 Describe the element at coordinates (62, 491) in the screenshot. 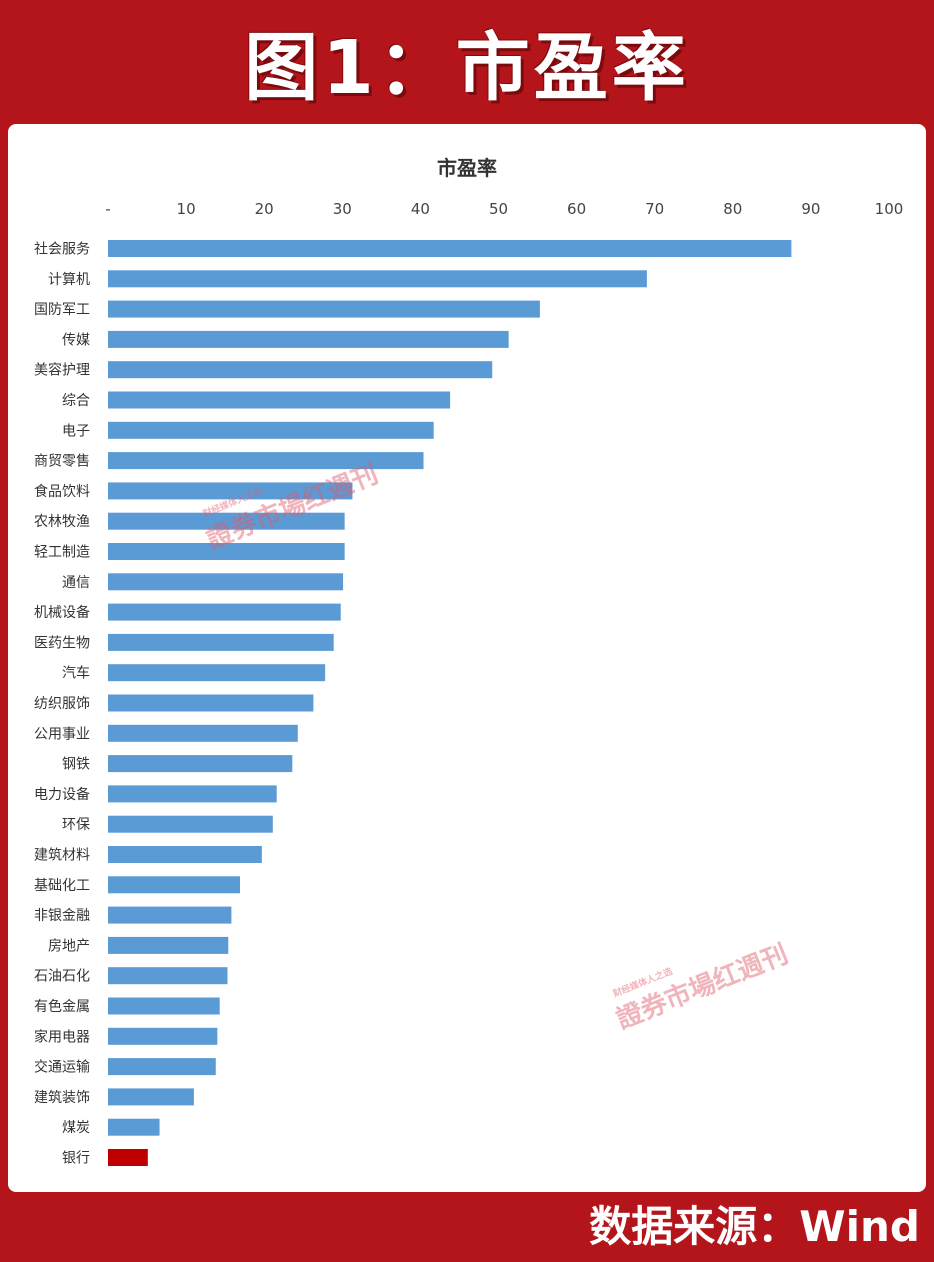

I see `category-label: 食品饮料` at that location.